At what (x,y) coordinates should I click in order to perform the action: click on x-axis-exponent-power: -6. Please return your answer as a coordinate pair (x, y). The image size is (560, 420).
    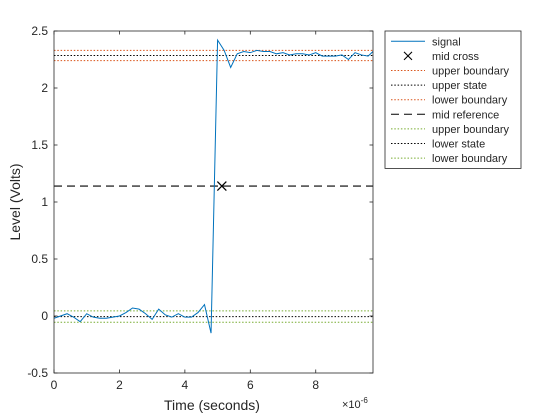
    Looking at the image, I should click on (365, 400).